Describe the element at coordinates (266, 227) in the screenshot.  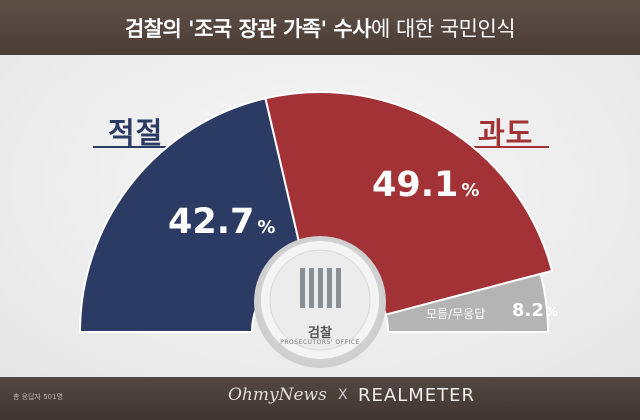
I see `value-appropriate-pct: %` at that location.